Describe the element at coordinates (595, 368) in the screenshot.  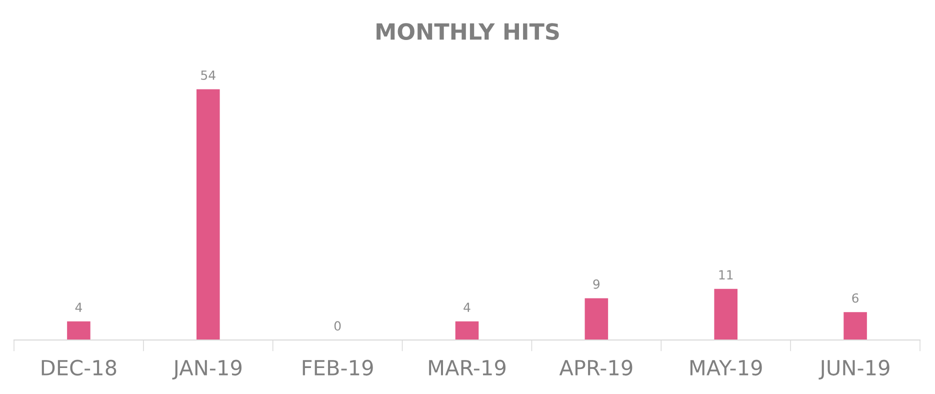
I see `x-tick-label: APR-19` at that location.